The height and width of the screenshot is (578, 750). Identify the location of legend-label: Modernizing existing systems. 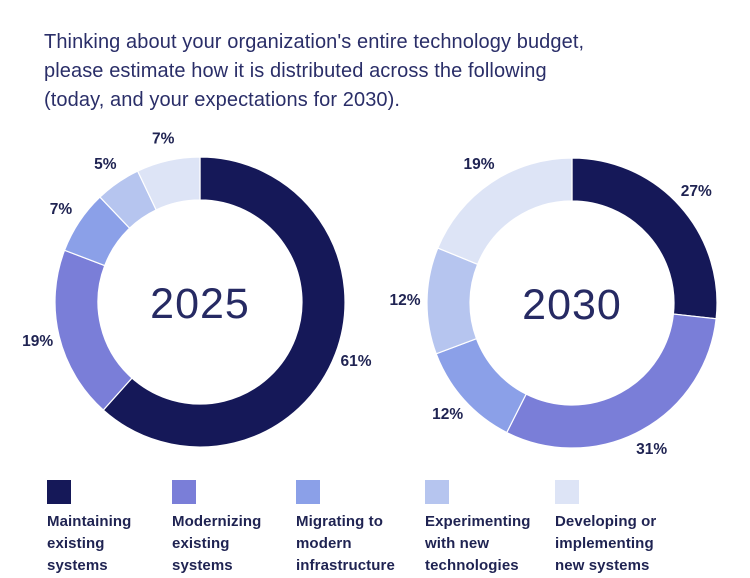
(217, 543).